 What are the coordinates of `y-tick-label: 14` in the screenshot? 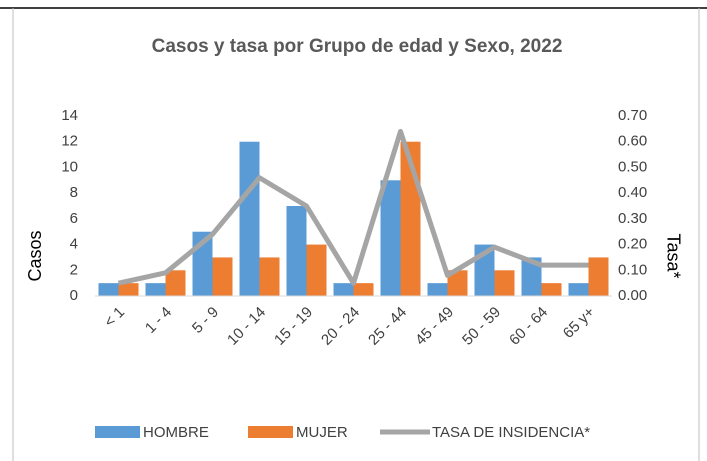 It's located at (69, 115).